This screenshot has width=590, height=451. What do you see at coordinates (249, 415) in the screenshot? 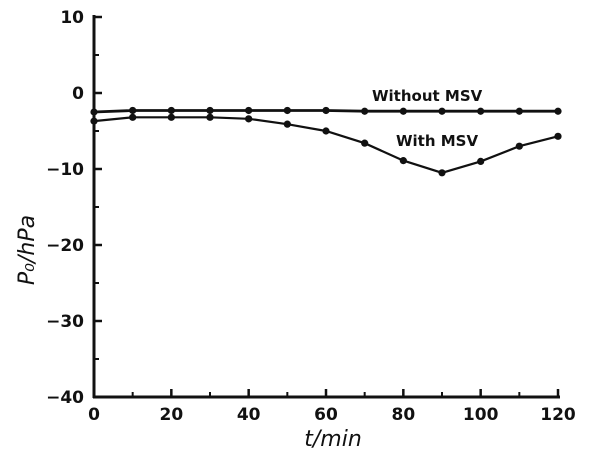
I see `x-tick-label: 40` at bounding box center [249, 415].